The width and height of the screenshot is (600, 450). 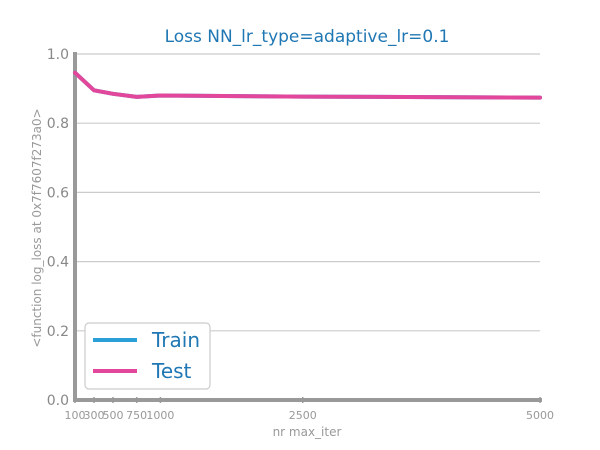 I want to click on x-tick-label: 5000, so click(x=540, y=415).